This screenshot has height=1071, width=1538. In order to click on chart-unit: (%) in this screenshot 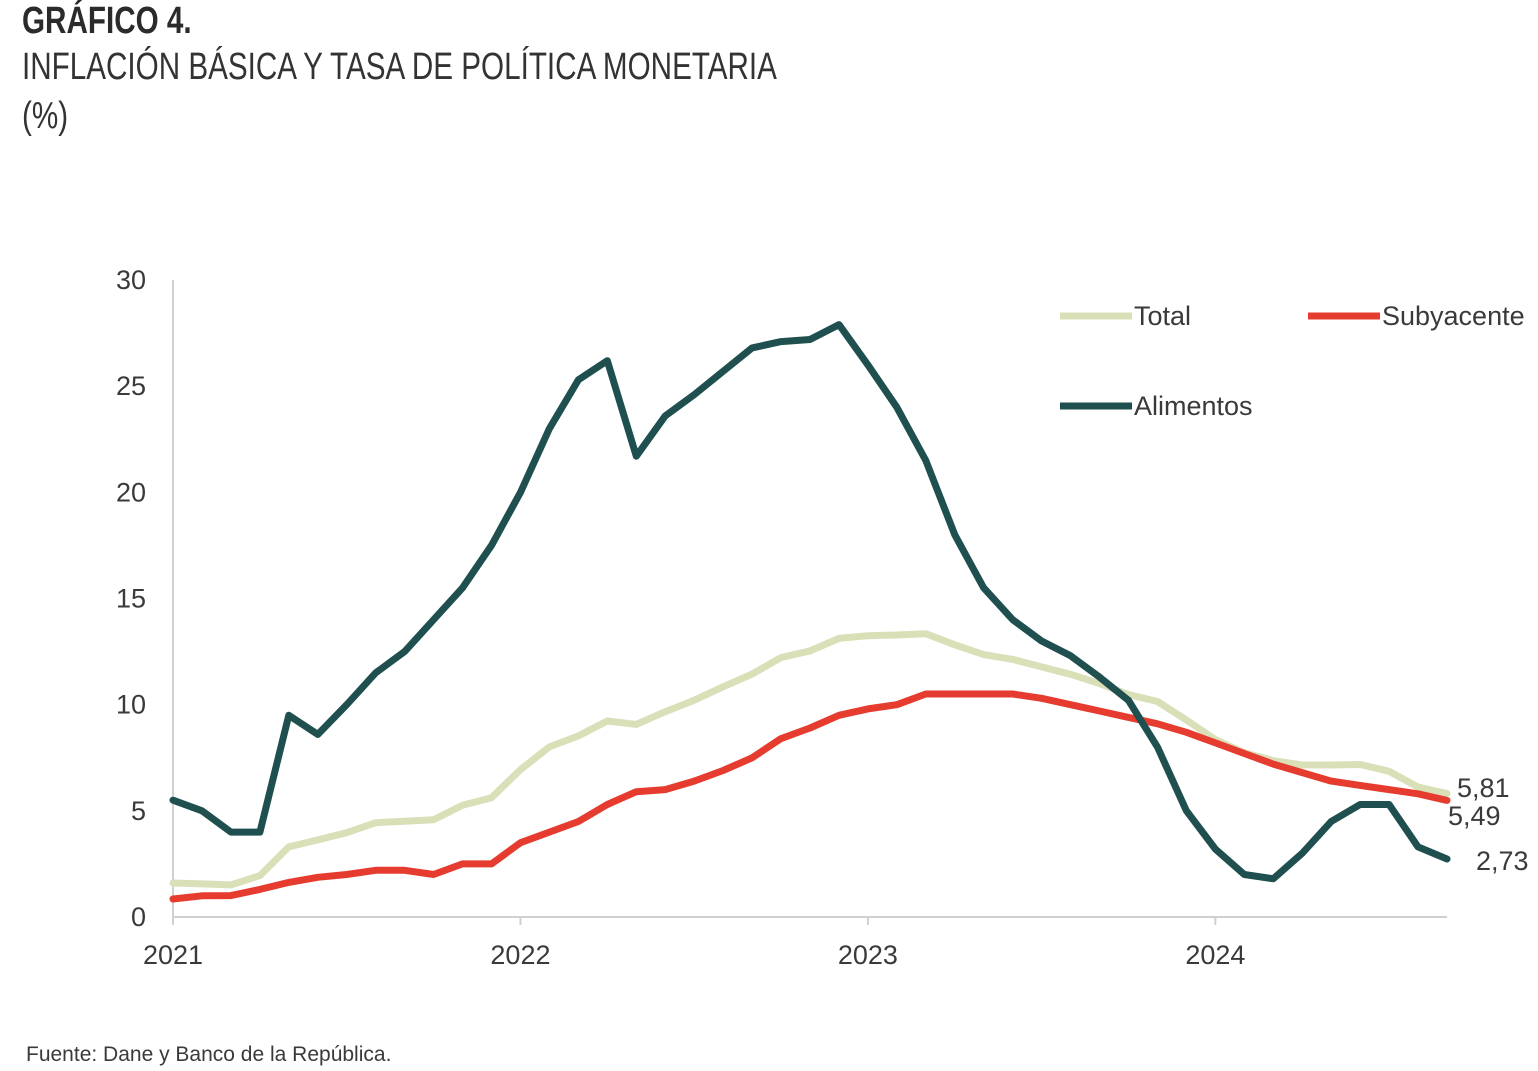, I will do `click(45, 116)`.